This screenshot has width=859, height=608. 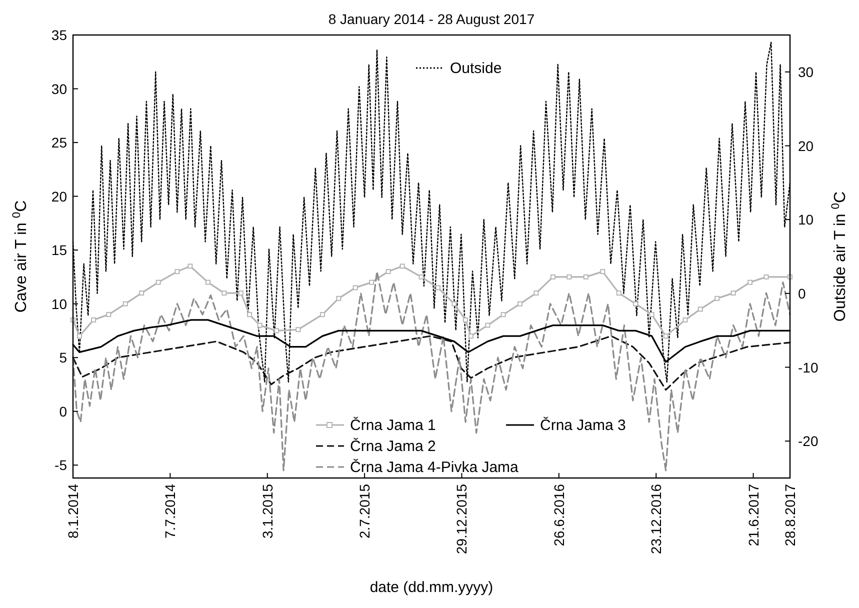 I want to click on x-tick-label: 28.8.2017, so click(x=790, y=515).